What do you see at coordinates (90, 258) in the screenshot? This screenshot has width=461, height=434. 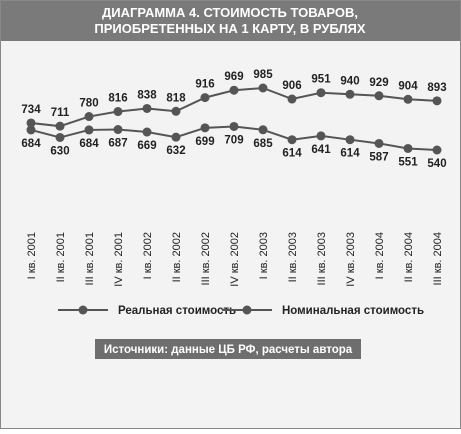 I see `x-tick-label: III кв. 2001` at bounding box center [90, 258].